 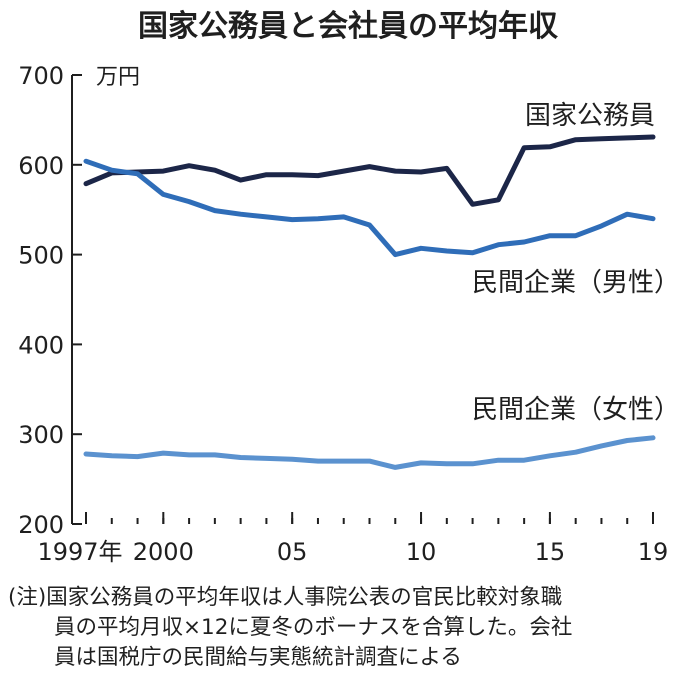 What do you see at coordinates (550, 552) in the screenshot?
I see `x-tick-label: 15` at bounding box center [550, 552].